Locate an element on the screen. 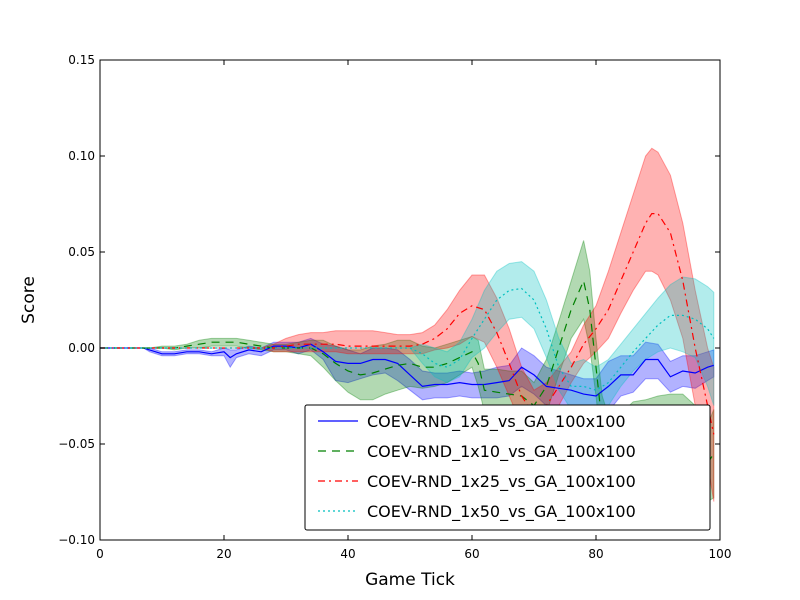 This screenshot has width=800, height=600. y-tick-labels: −0.10 −0.05 0.00 0.05 0.10 0.15 is located at coordinates (76, 300).